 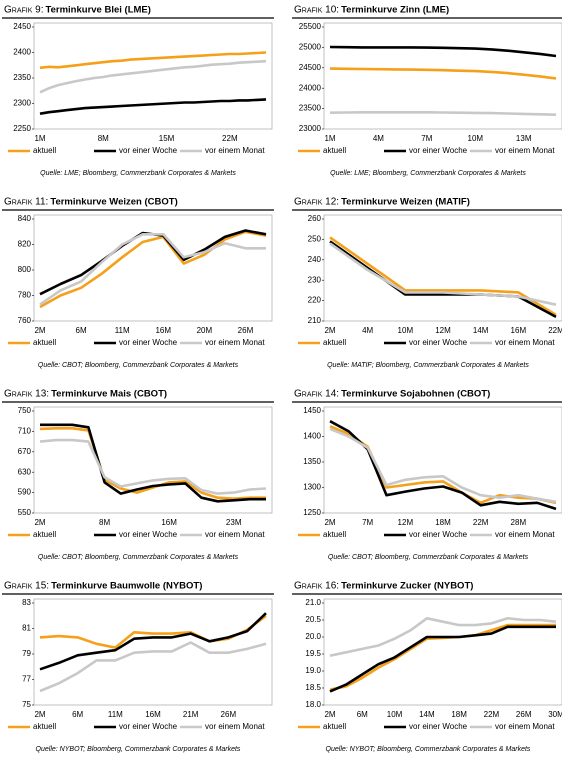 What do you see at coordinates (313, 602) in the screenshot?
I see `y-tick-label: 21.0` at bounding box center [313, 602].